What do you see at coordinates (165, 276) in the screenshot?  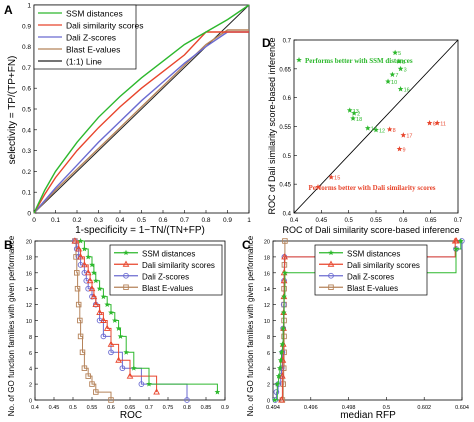 I see `panel-b-legend-label: Dali Z-scores` at bounding box center [165, 276].